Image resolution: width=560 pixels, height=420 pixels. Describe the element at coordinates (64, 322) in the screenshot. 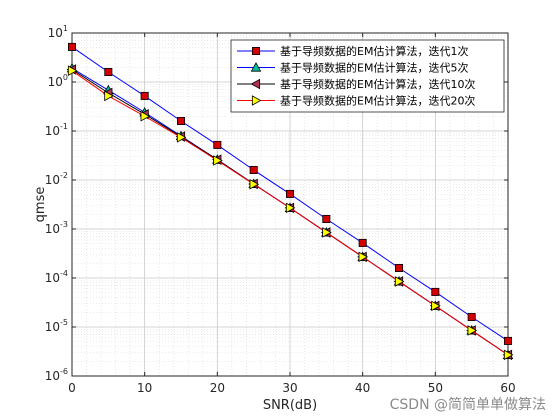

I see `y-tick-exponent: -5` at that location.